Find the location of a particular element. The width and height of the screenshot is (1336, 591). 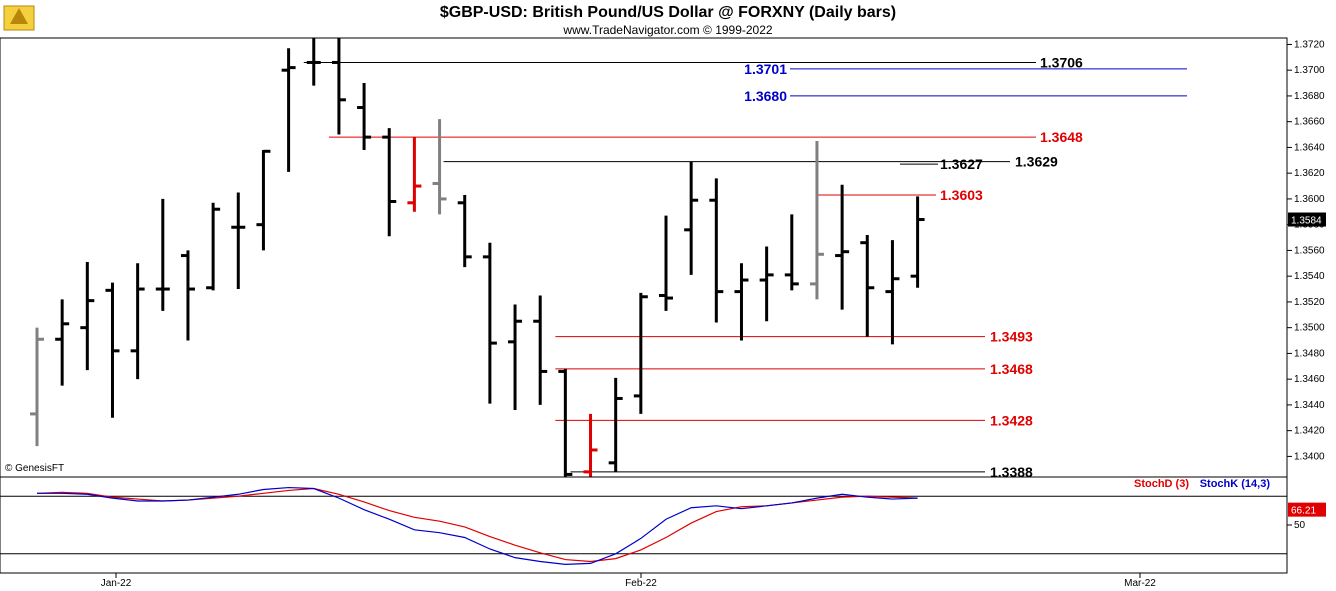

level-label: 1.3388 is located at coordinates (1011, 472).